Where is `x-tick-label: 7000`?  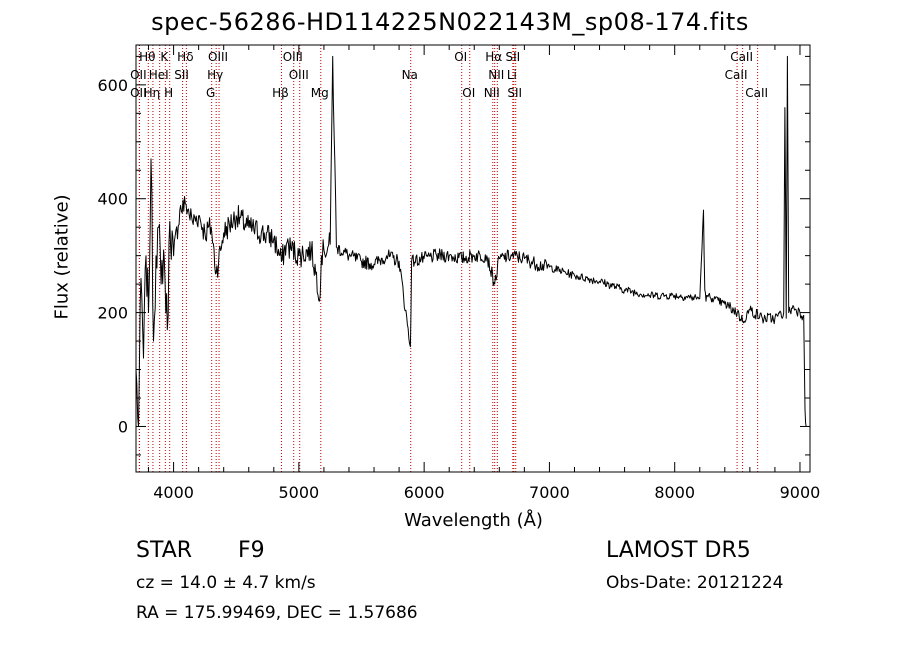 x-tick-label: 7000 is located at coordinates (549, 492).